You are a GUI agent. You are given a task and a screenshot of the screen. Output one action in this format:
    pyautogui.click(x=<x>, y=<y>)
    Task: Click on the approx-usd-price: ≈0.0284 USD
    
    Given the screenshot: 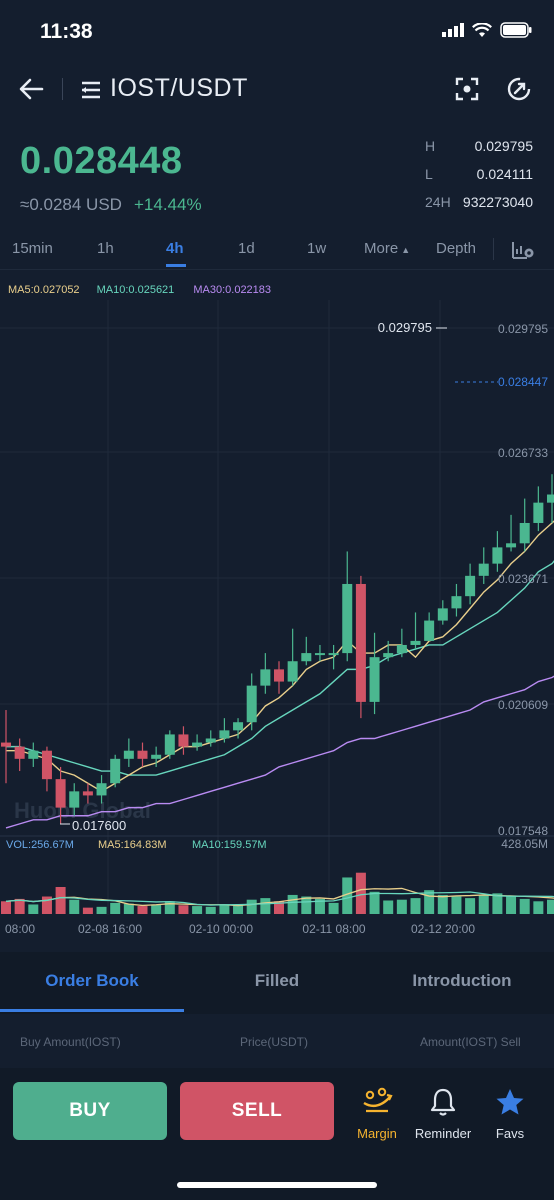 What is the action you would take?
    pyautogui.click(x=71, y=204)
    